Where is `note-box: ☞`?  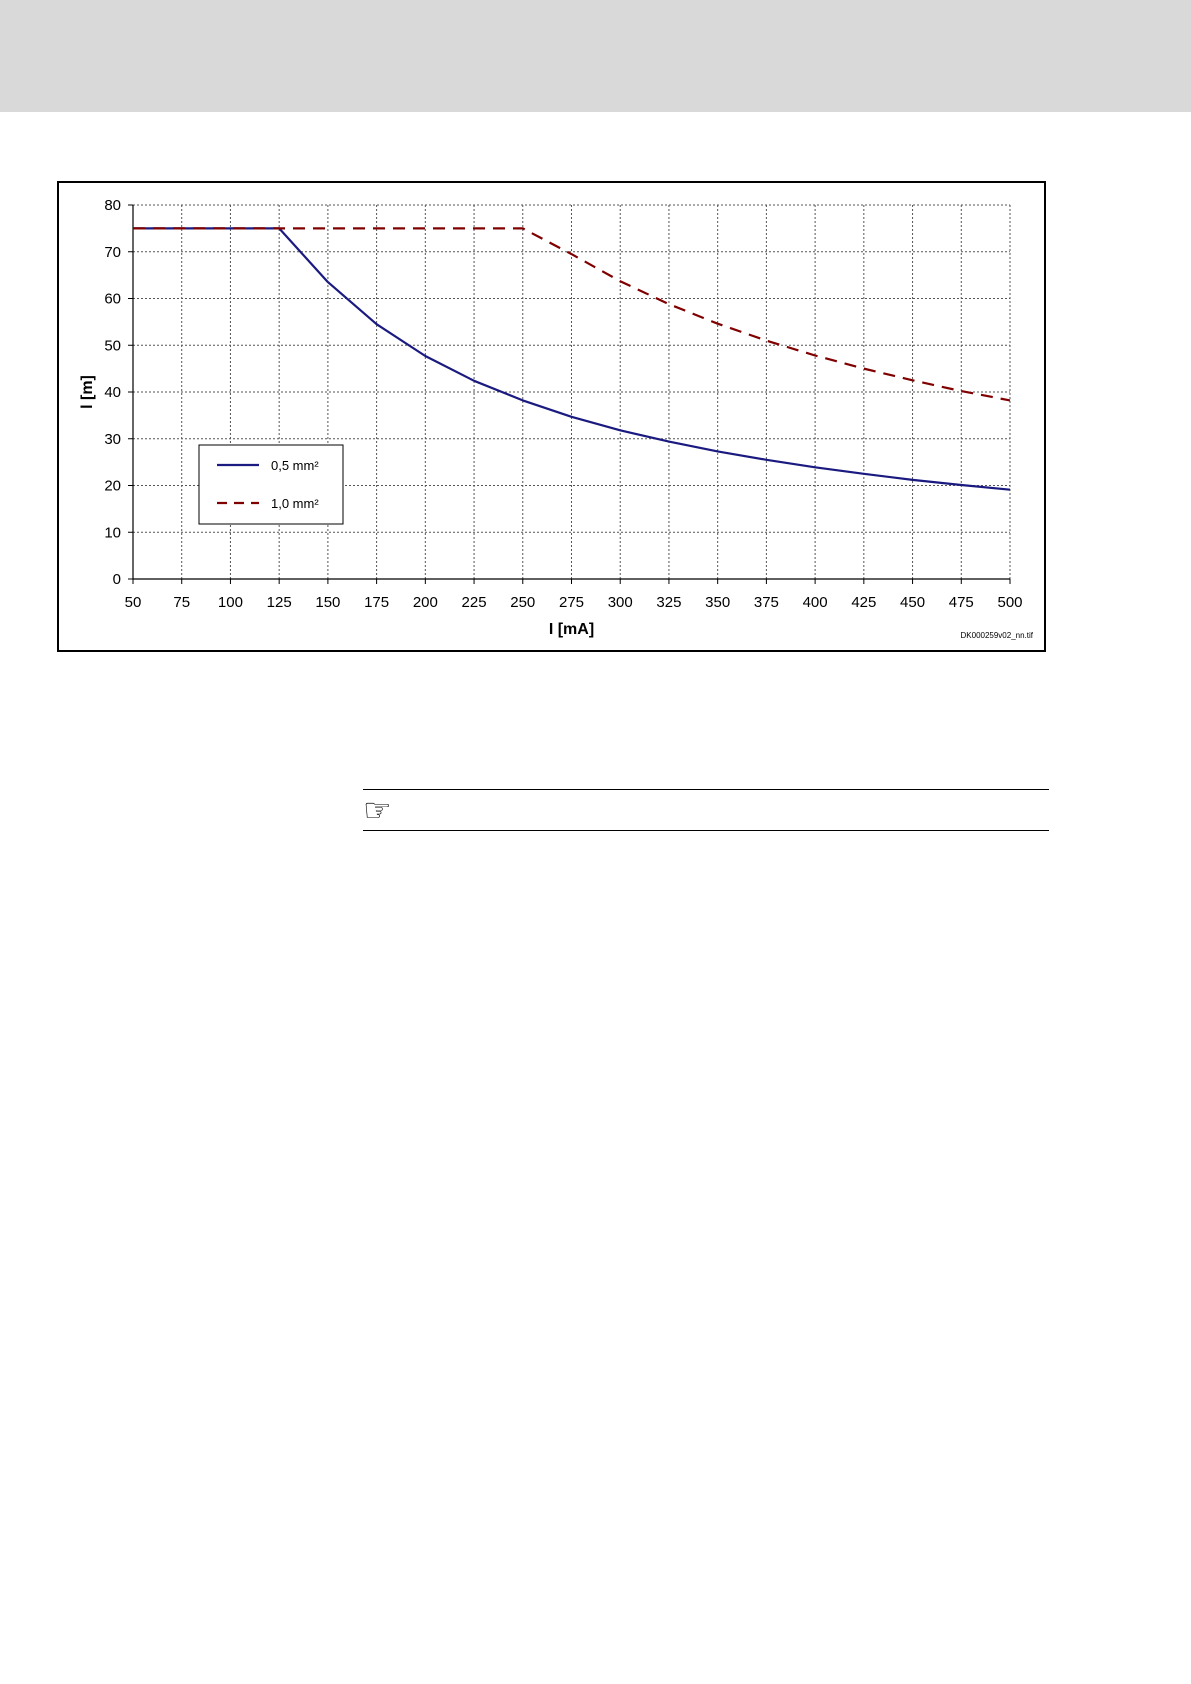
note-box: ☞ is located at coordinates (706, 810).